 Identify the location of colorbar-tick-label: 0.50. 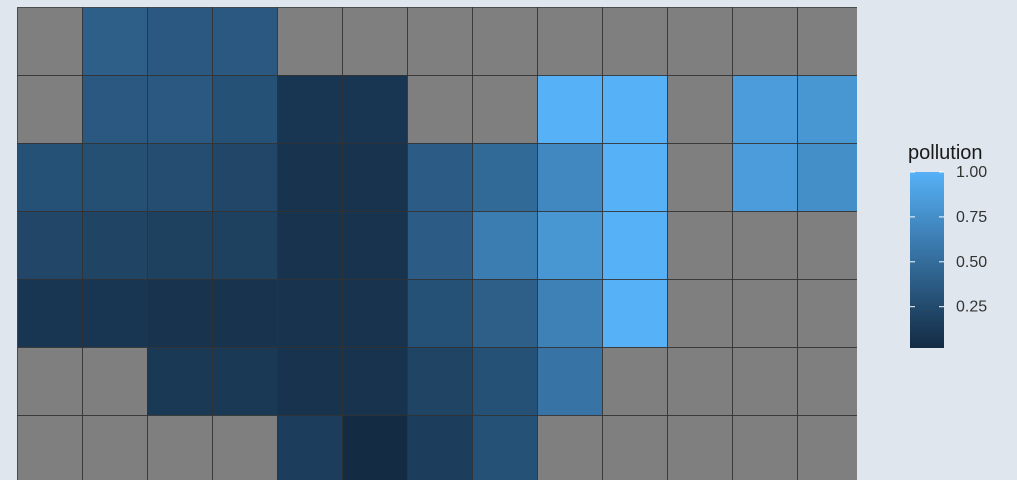
(971, 262).